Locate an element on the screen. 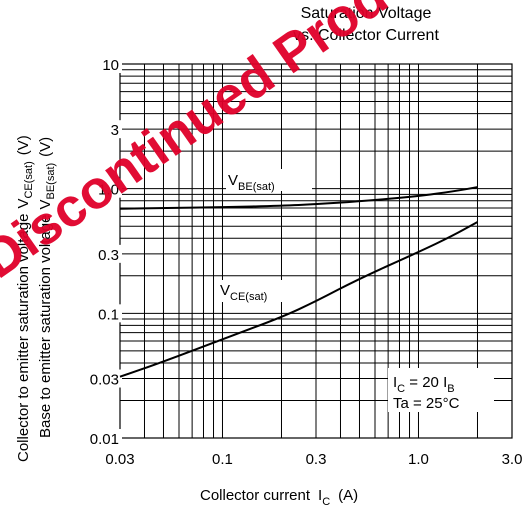  x-tick-label: 0.1 is located at coordinates (222, 459).